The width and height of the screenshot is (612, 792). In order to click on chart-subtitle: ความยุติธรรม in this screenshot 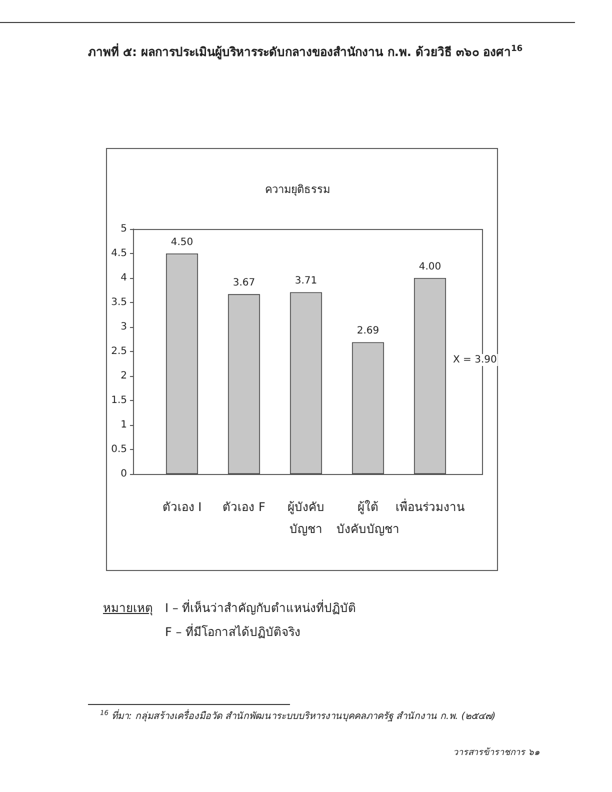, I will do `click(297, 189)`.